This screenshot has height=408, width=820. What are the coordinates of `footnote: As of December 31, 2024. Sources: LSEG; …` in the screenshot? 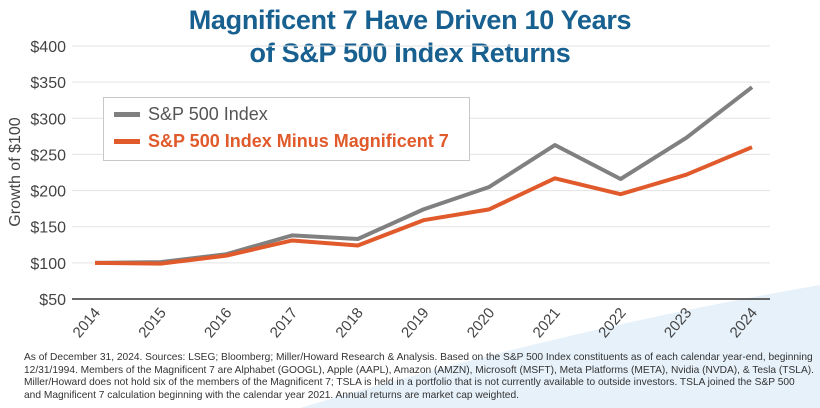 It's located at (419, 376).